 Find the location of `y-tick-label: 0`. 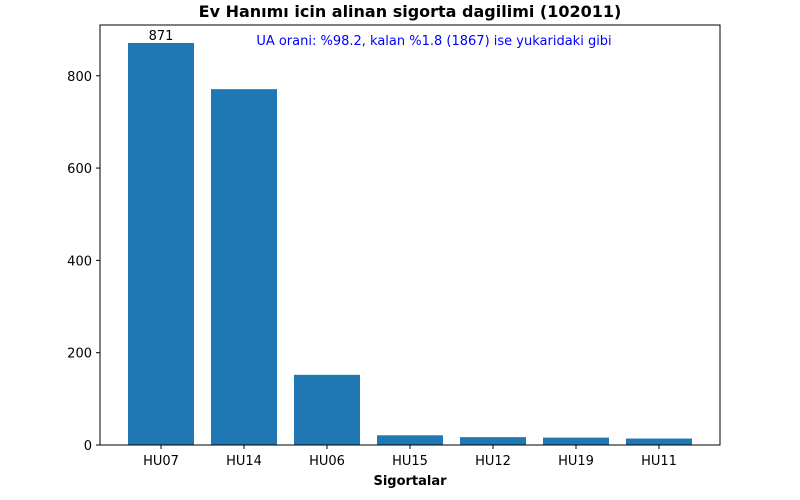

y-tick-label: 0 is located at coordinates (88, 446).